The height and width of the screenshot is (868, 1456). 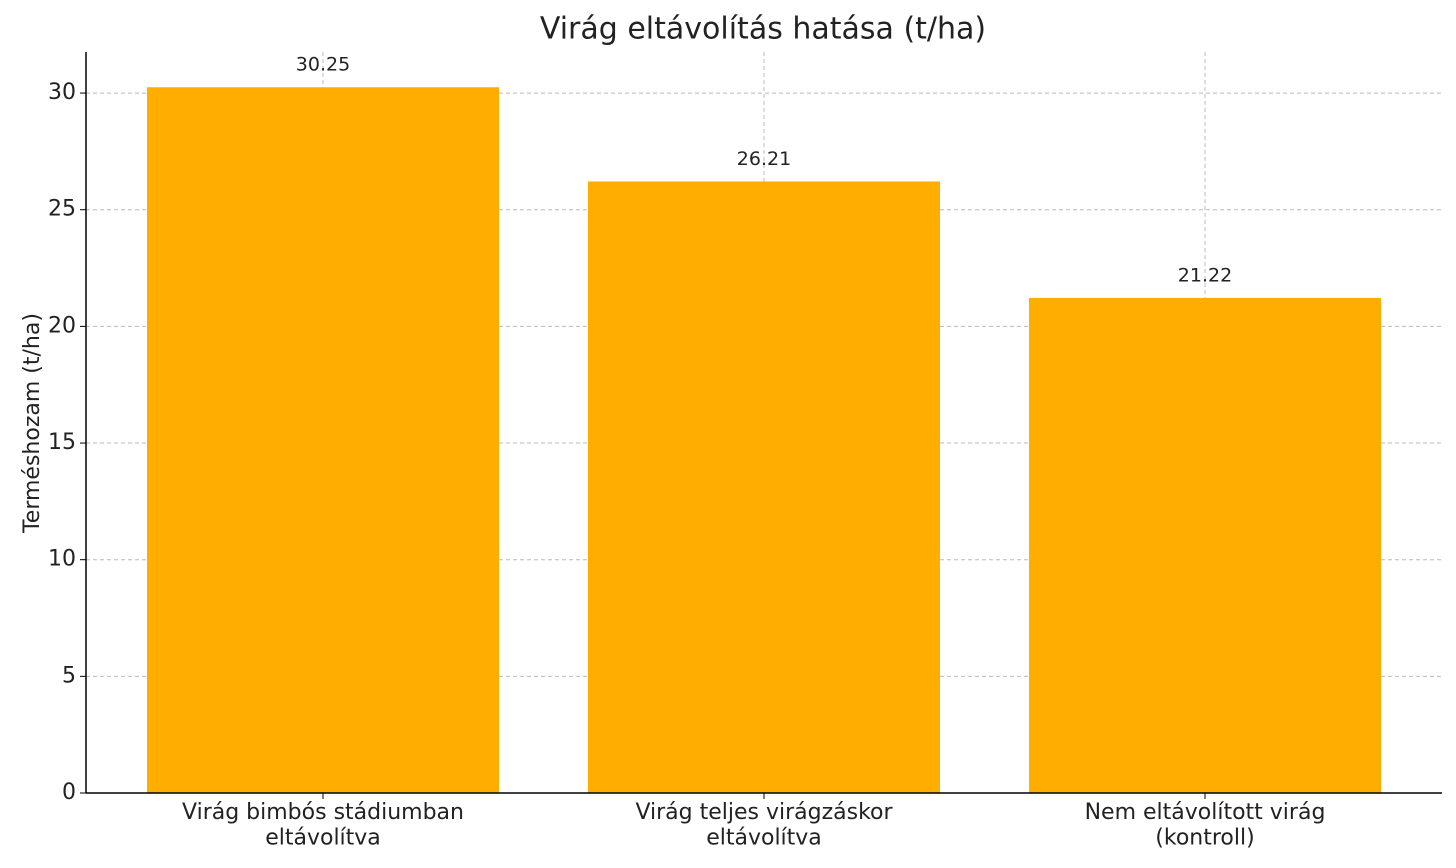 What do you see at coordinates (764, 825) in the screenshot?
I see `x-tick-label: Virág teljes virágzáskor eltávolítva` at bounding box center [764, 825].